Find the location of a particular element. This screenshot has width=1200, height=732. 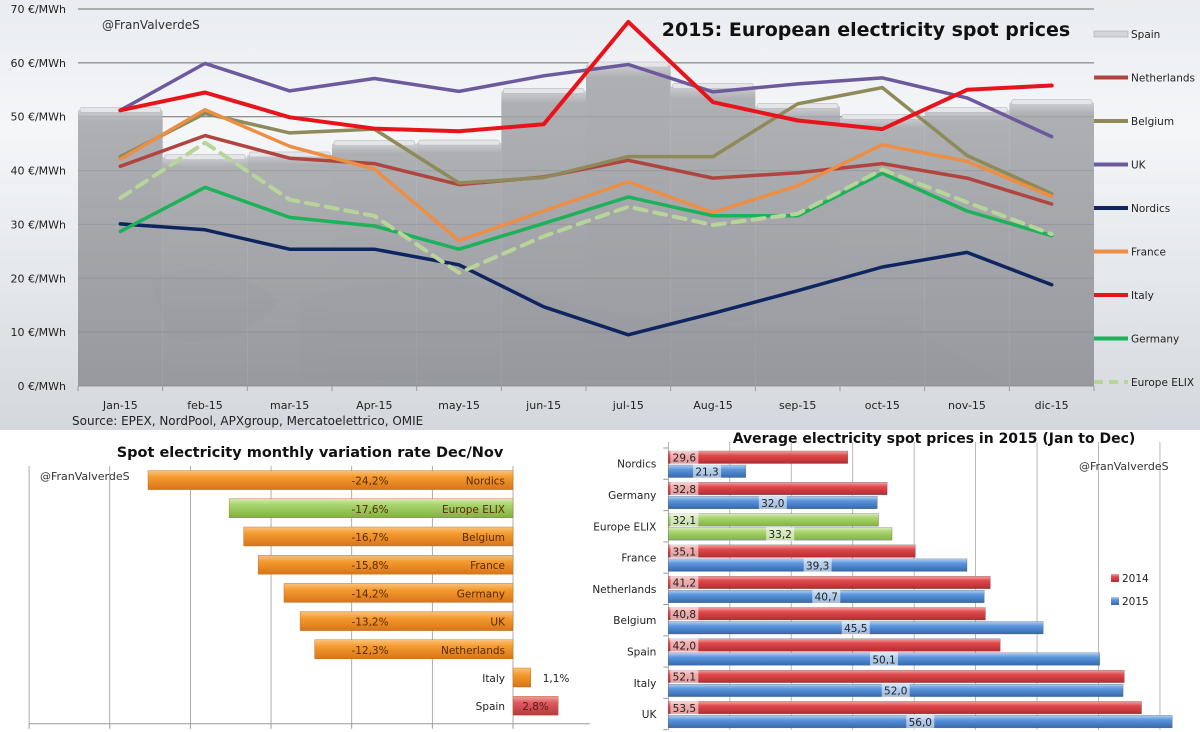

legend-label-2015: 2015 is located at coordinates (1135, 602).